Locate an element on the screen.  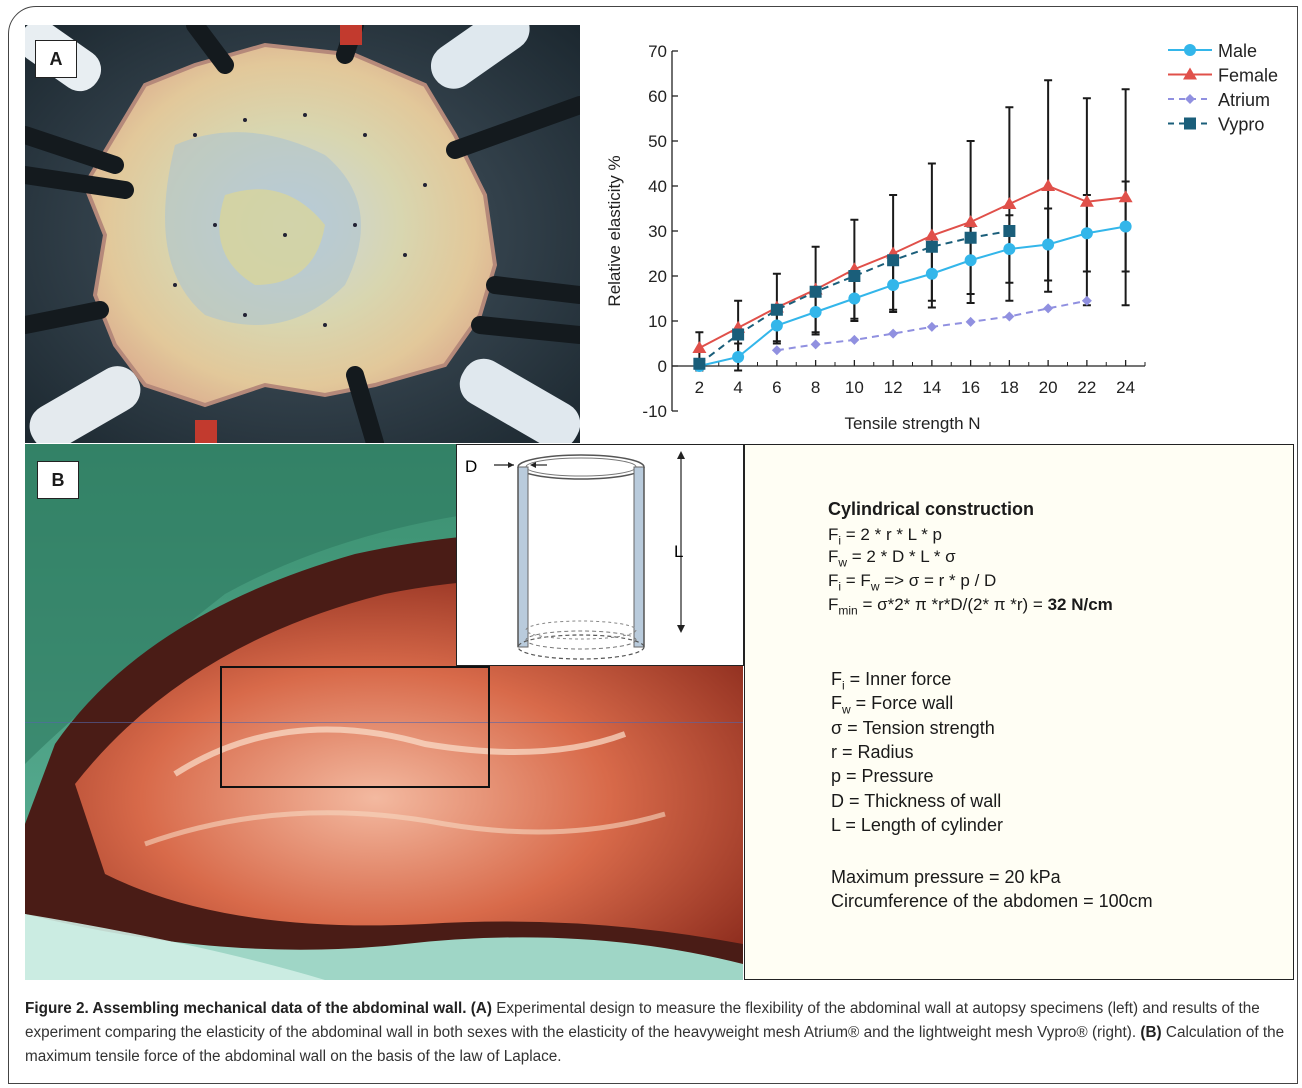
definition-force-wall: Fw = Force wall is located at coordinates (892, 705).